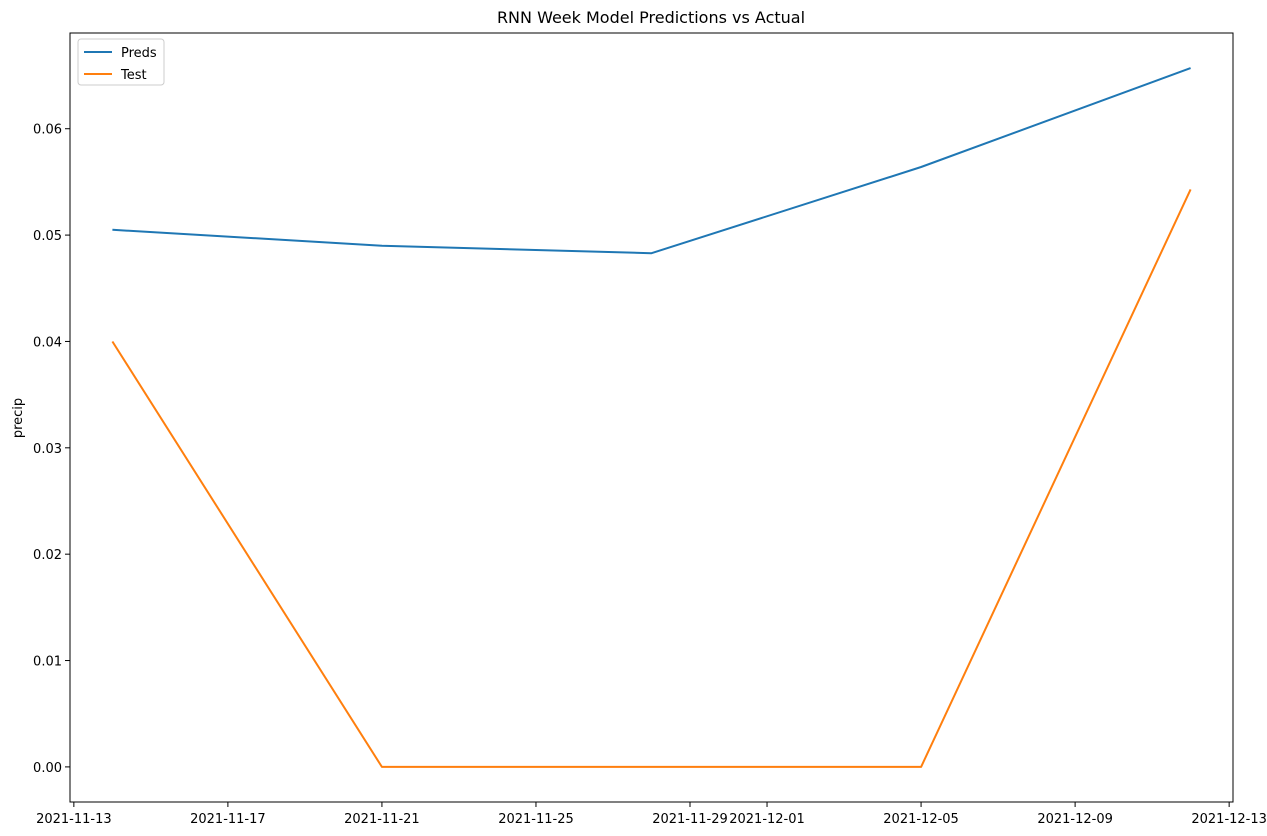  Describe the element at coordinates (921, 819) in the screenshot. I see `x-tick-label: 2021-12-05` at that location.